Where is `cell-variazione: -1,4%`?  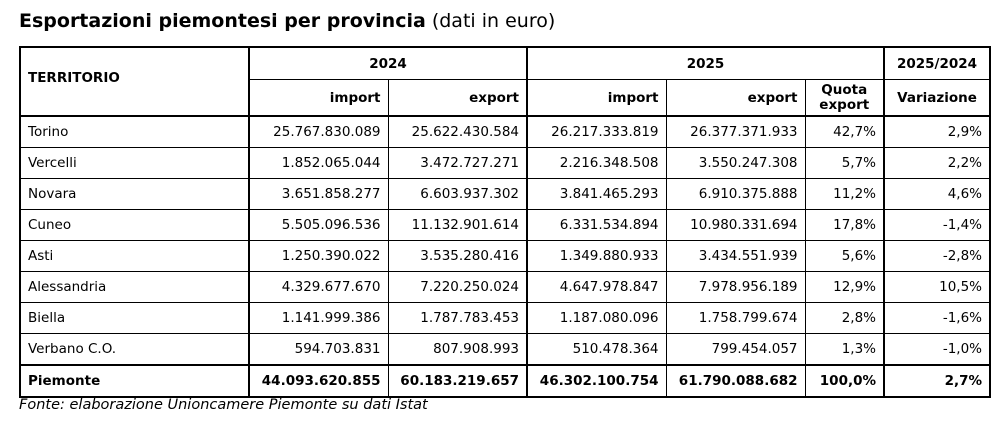
cell-variazione: -1,4% is located at coordinates (937, 225).